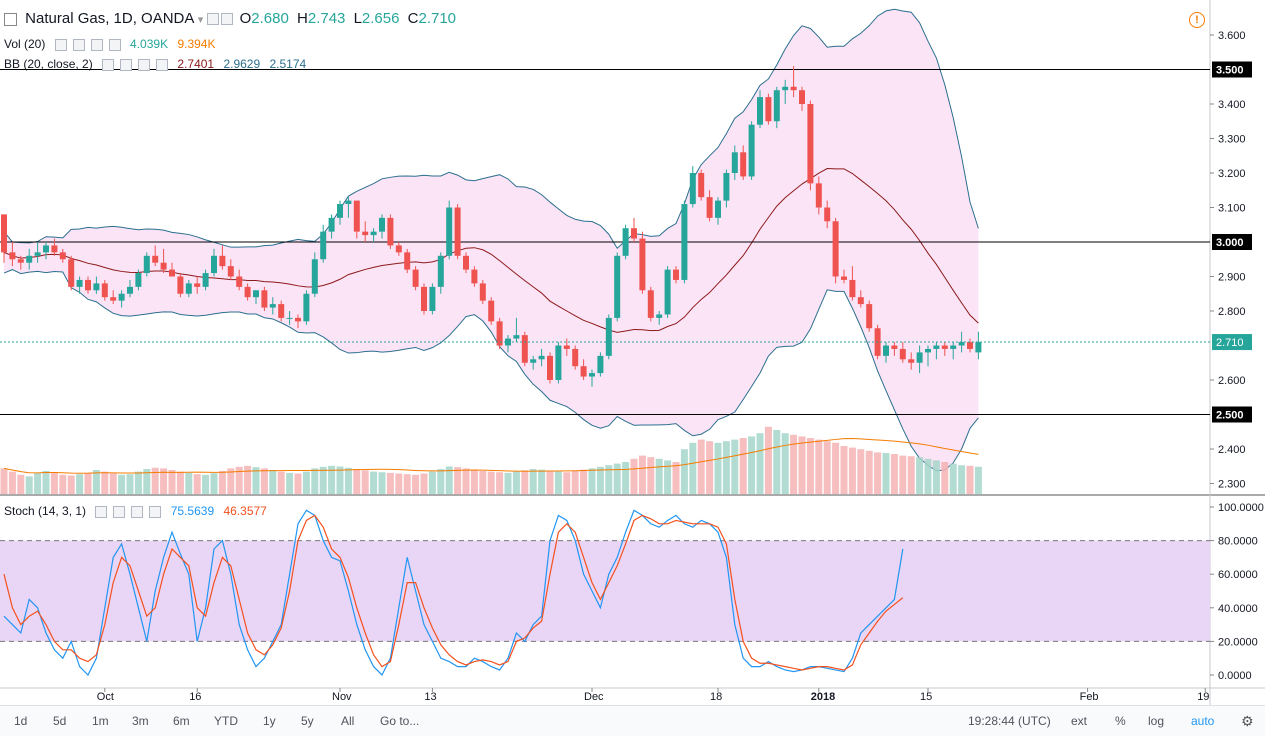  I want to click on gear-icon: ⚙, so click(1247, 721).